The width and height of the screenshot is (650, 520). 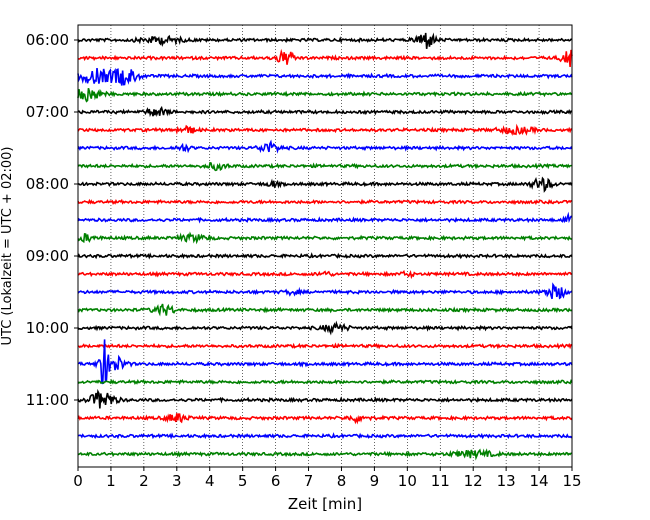 What do you see at coordinates (7, 246) in the screenshot?
I see `y-axis-label: UTC (Lokalzeit = UTC + 02:00)` at bounding box center [7, 246].